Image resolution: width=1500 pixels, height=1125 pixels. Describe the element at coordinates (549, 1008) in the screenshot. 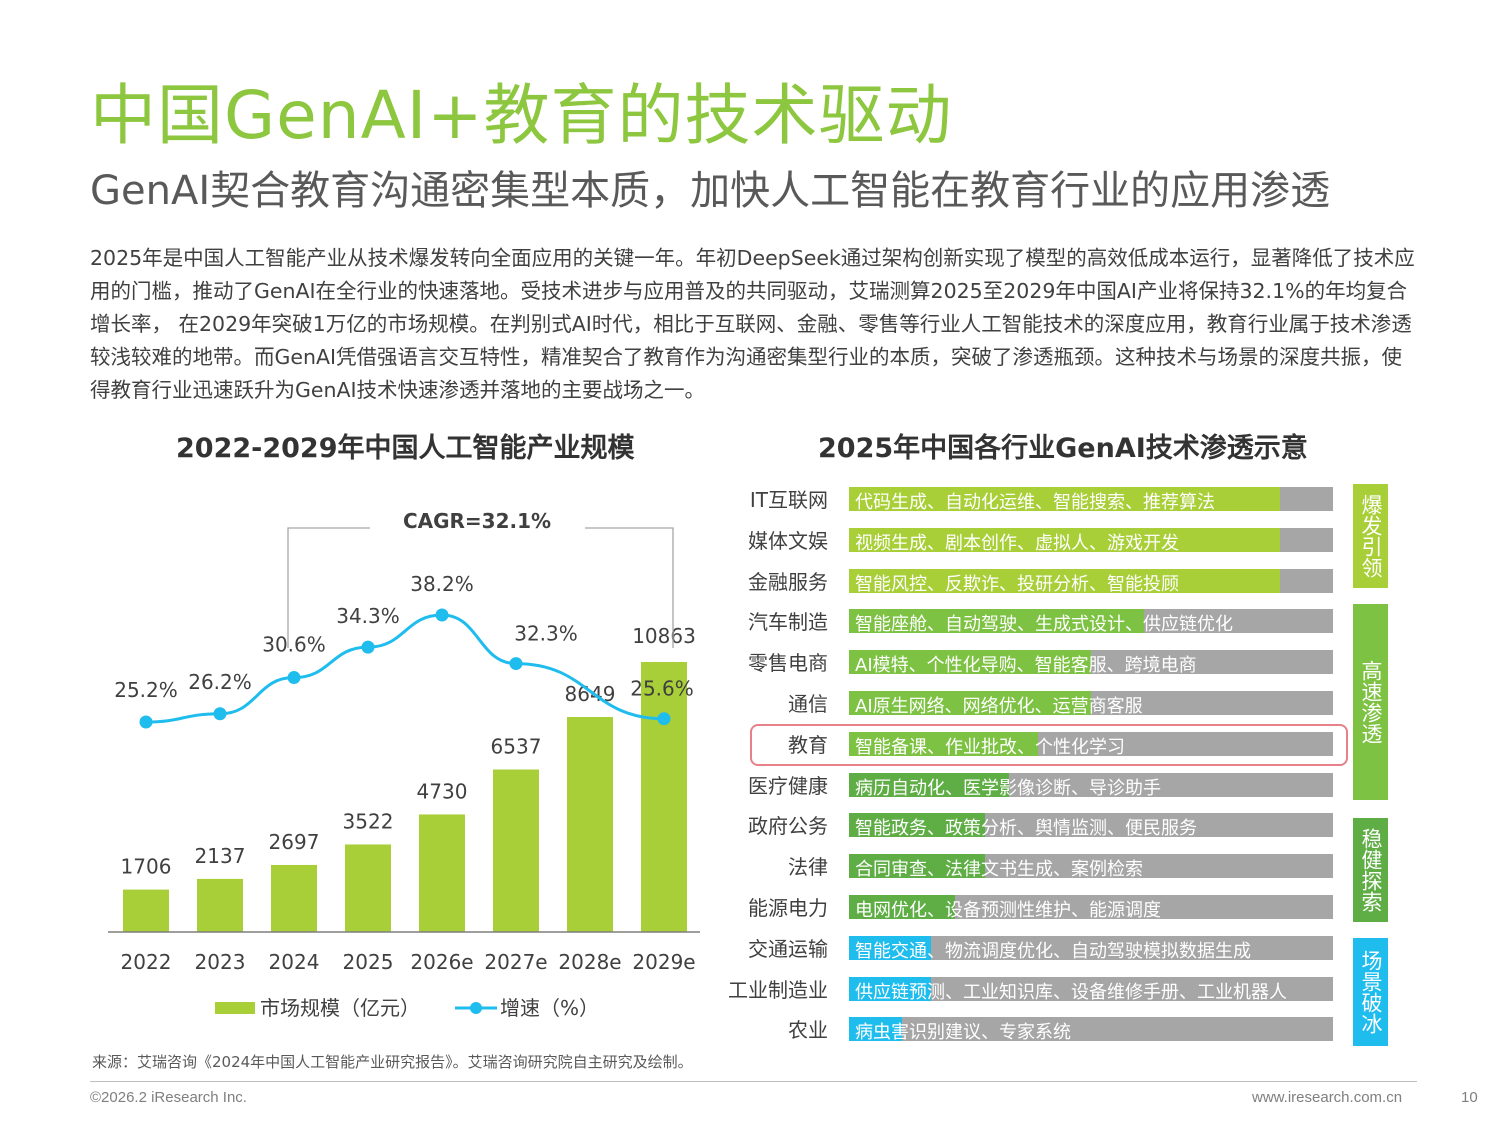

I see `legend-line-label: 增速（%）` at that location.